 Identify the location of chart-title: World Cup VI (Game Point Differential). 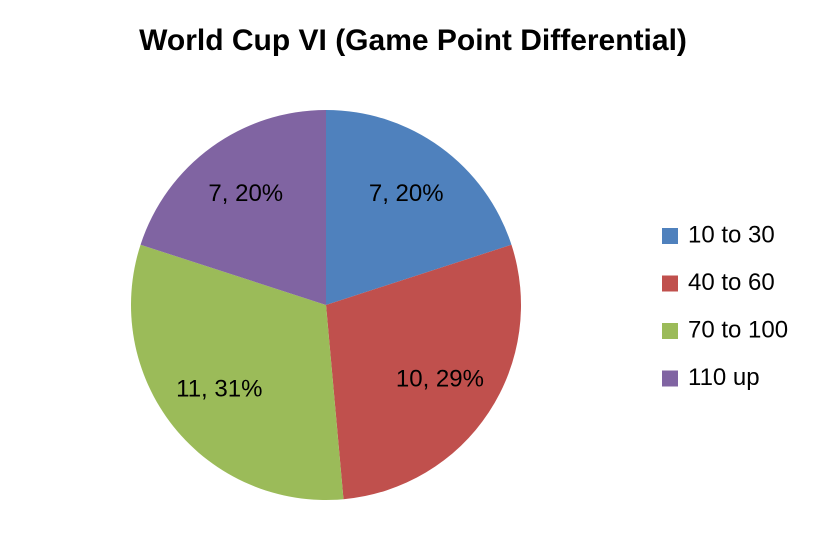
(413, 40).